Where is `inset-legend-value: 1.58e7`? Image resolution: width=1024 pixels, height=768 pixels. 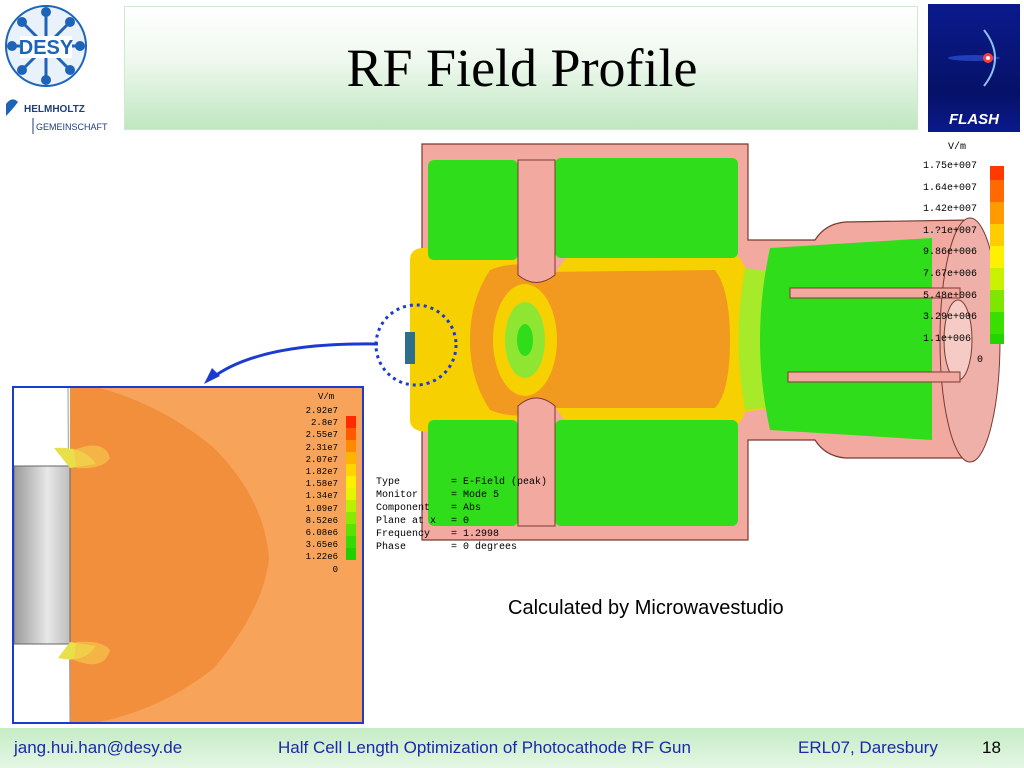 inset-legend-value: 1.58e7 is located at coordinates (321, 484).